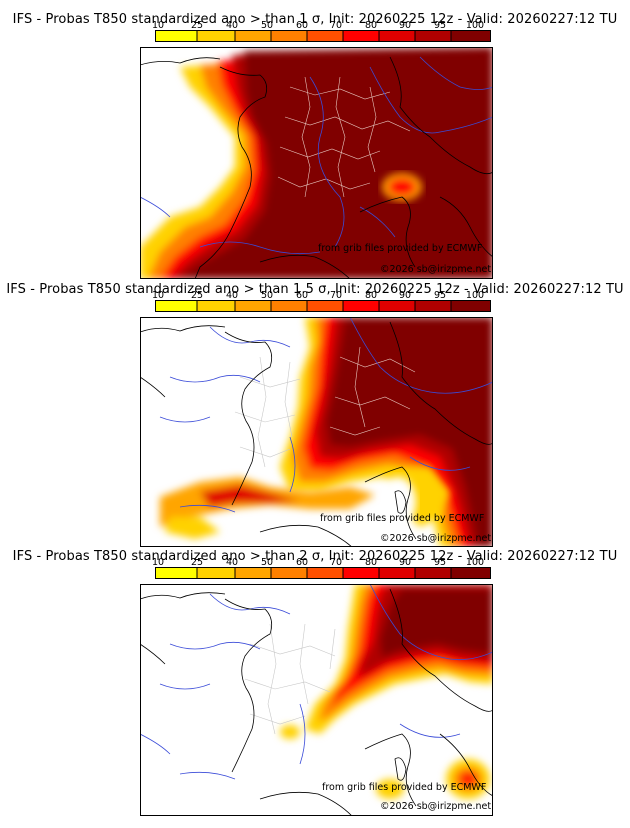 The width and height of the screenshot is (630, 828). What do you see at coordinates (316, 155) in the screenshot?
I see `rivers` at bounding box center [316, 155].